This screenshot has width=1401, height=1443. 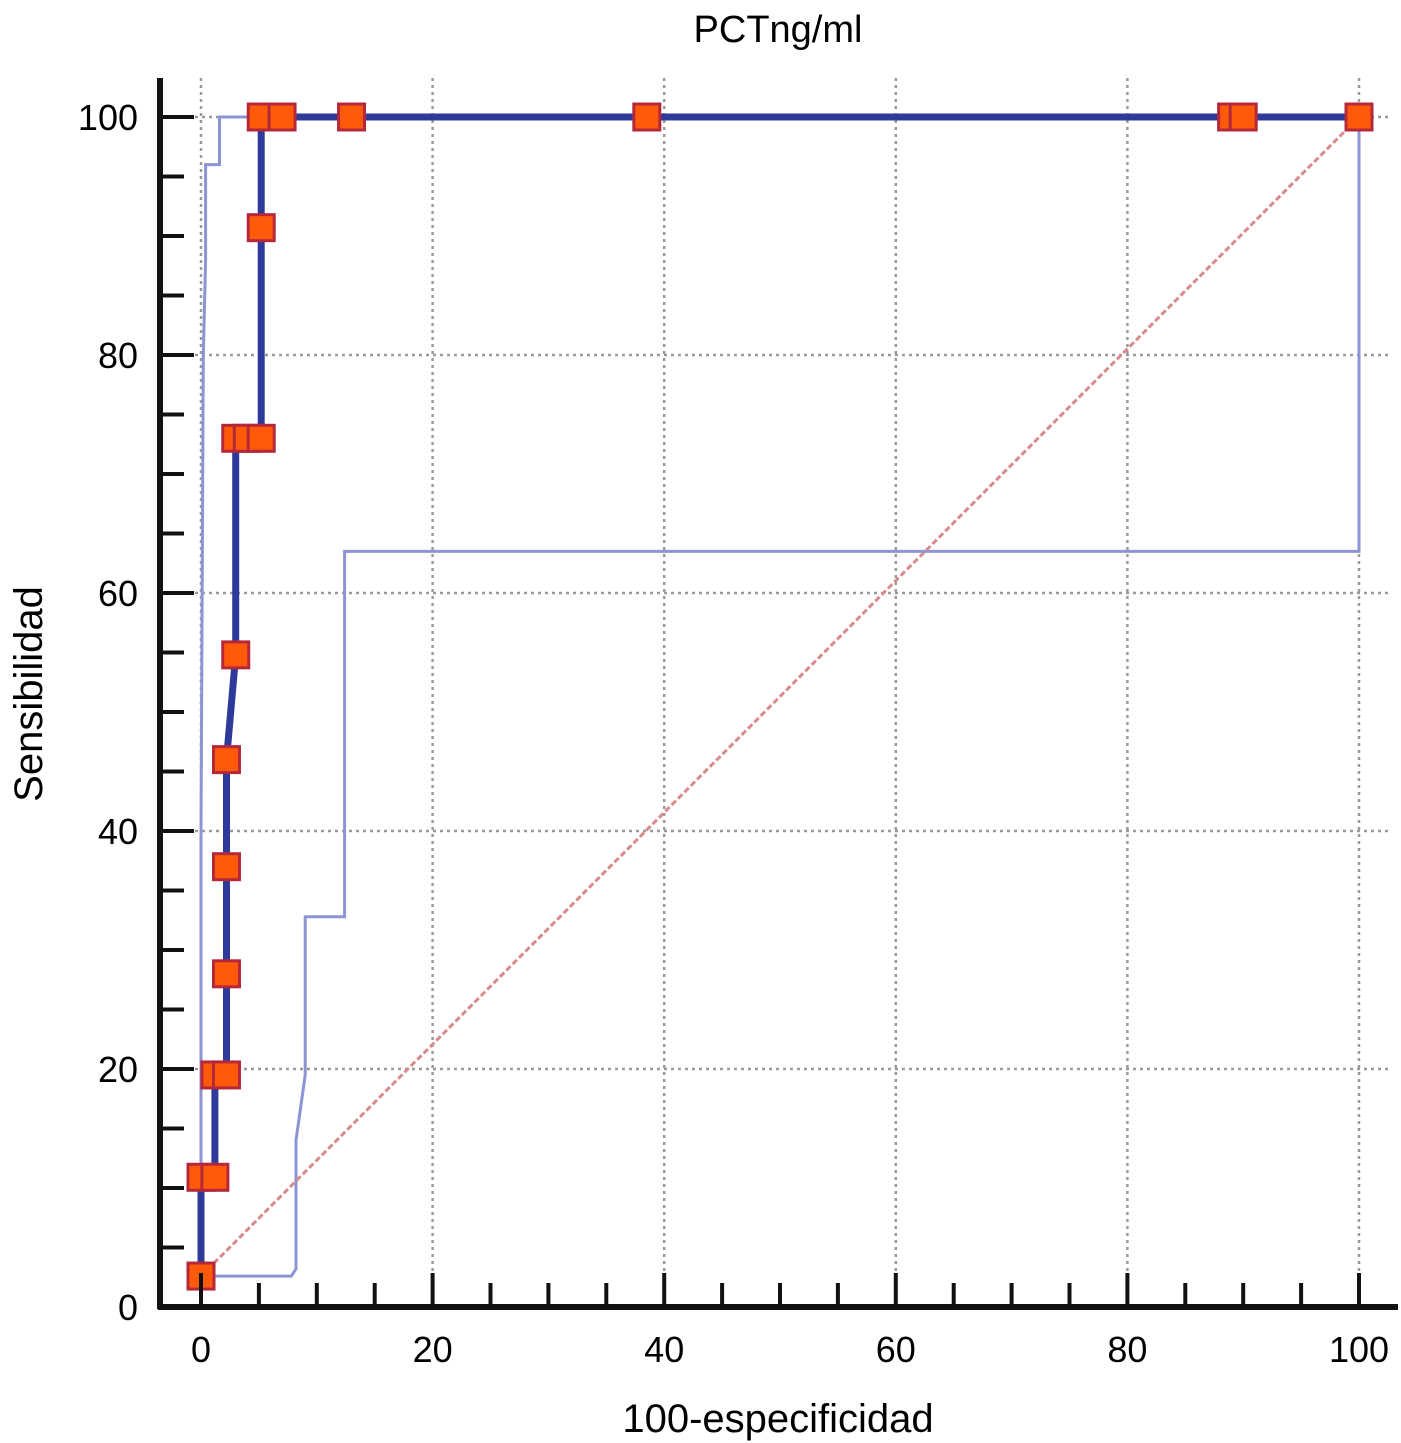 I want to click on y-tick-label: 60, so click(x=118, y=593).